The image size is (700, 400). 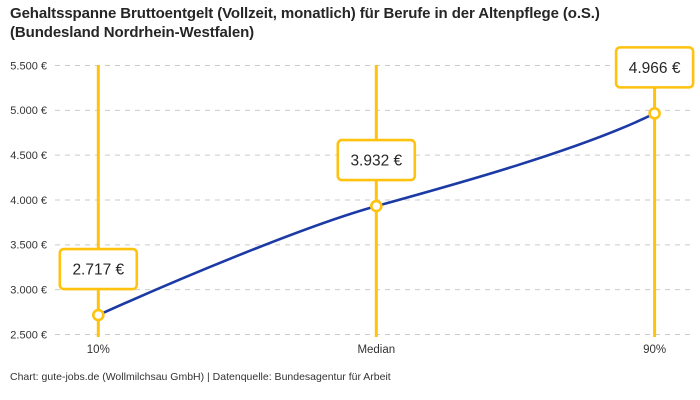 I want to click on y-axis-tick-label: 3.500 €, so click(x=28, y=246).